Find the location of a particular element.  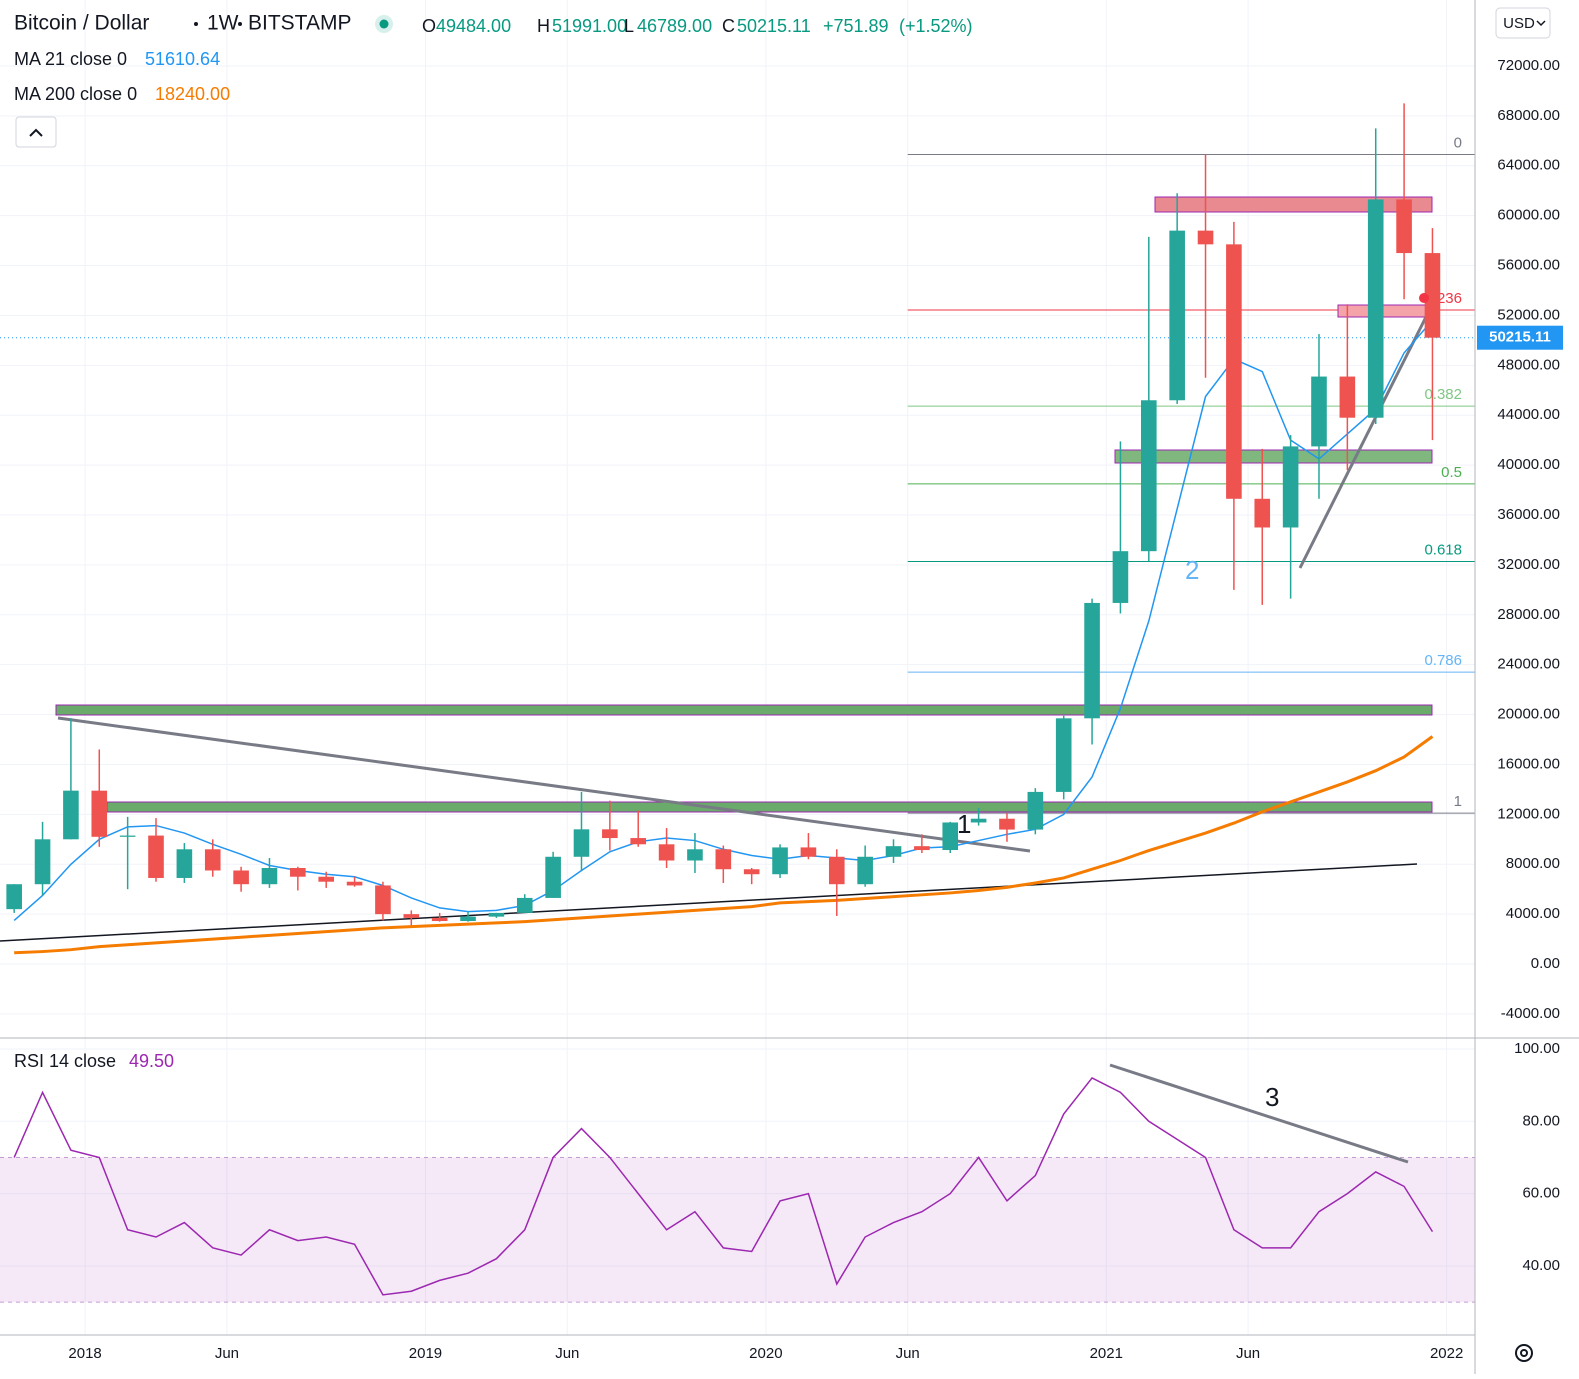

indicator-value: 51610.64 is located at coordinates (182, 59).